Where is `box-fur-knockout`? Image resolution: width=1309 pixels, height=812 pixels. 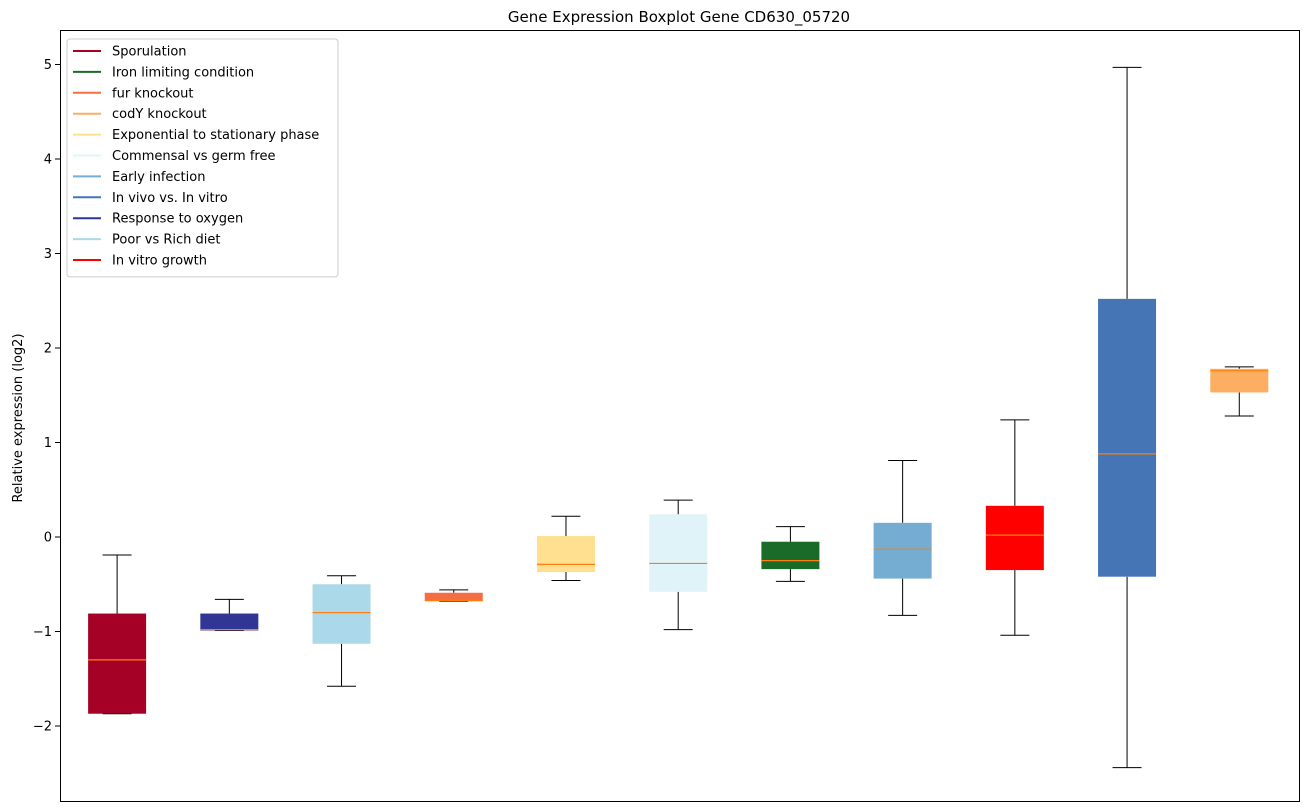 box-fur-knockout is located at coordinates (453, 595).